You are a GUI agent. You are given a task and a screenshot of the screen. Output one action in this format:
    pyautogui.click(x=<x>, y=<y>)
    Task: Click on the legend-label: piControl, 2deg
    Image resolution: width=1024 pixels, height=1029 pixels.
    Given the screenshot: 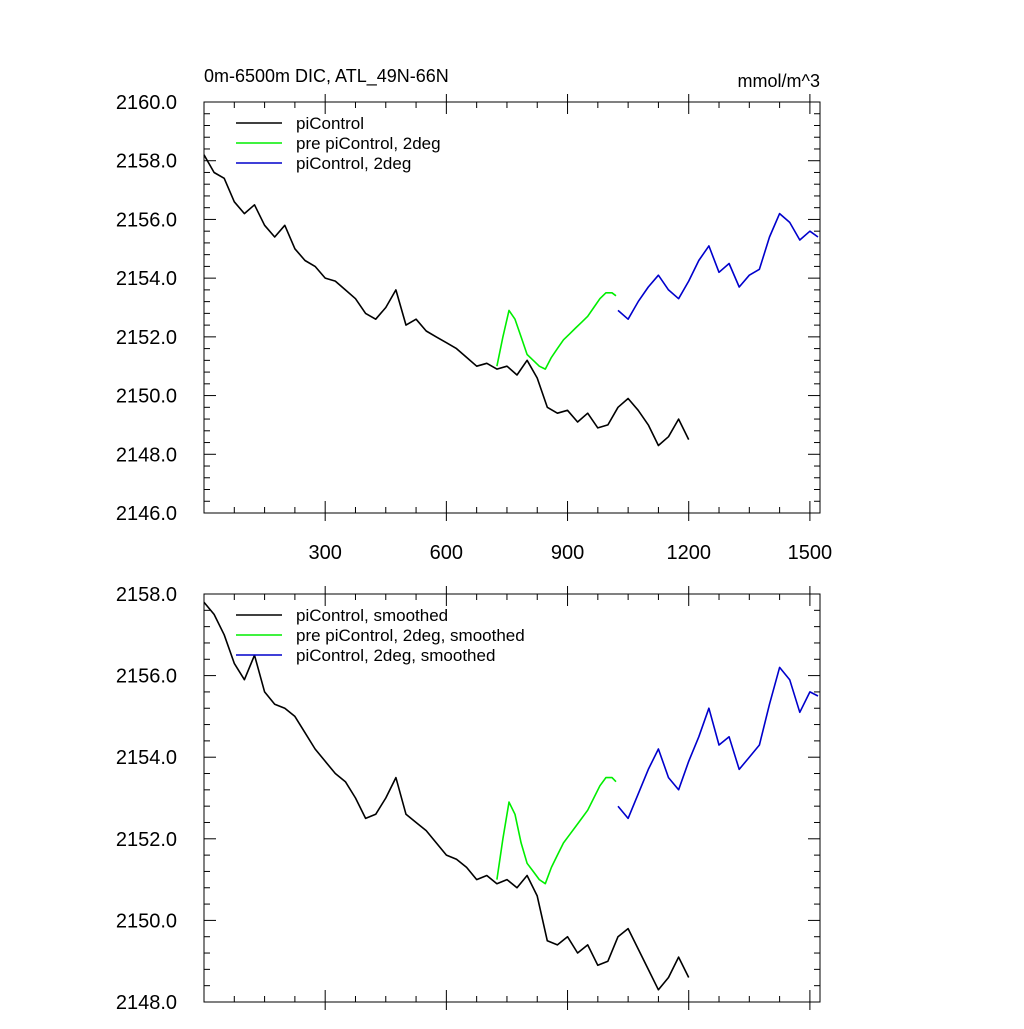 What is the action you would take?
    pyautogui.click(x=353, y=163)
    